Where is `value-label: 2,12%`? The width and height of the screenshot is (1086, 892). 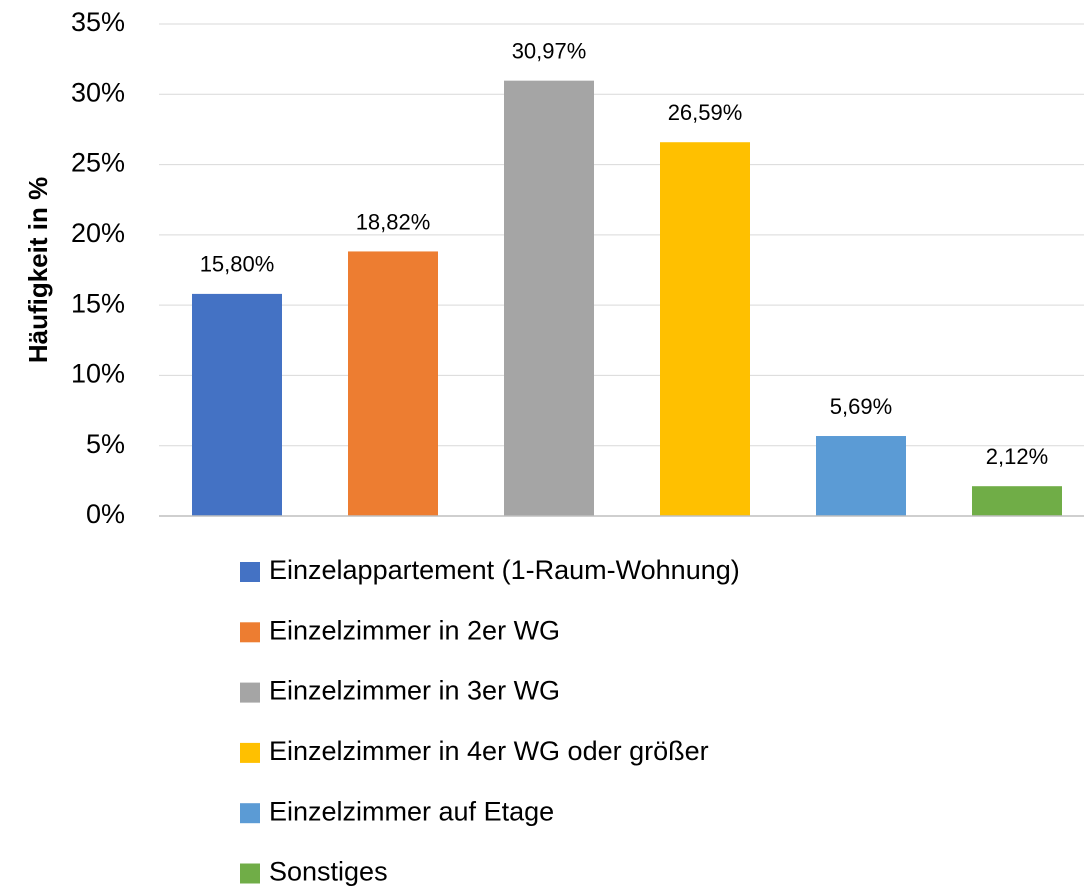
value-label: 2,12% is located at coordinates (1017, 456).